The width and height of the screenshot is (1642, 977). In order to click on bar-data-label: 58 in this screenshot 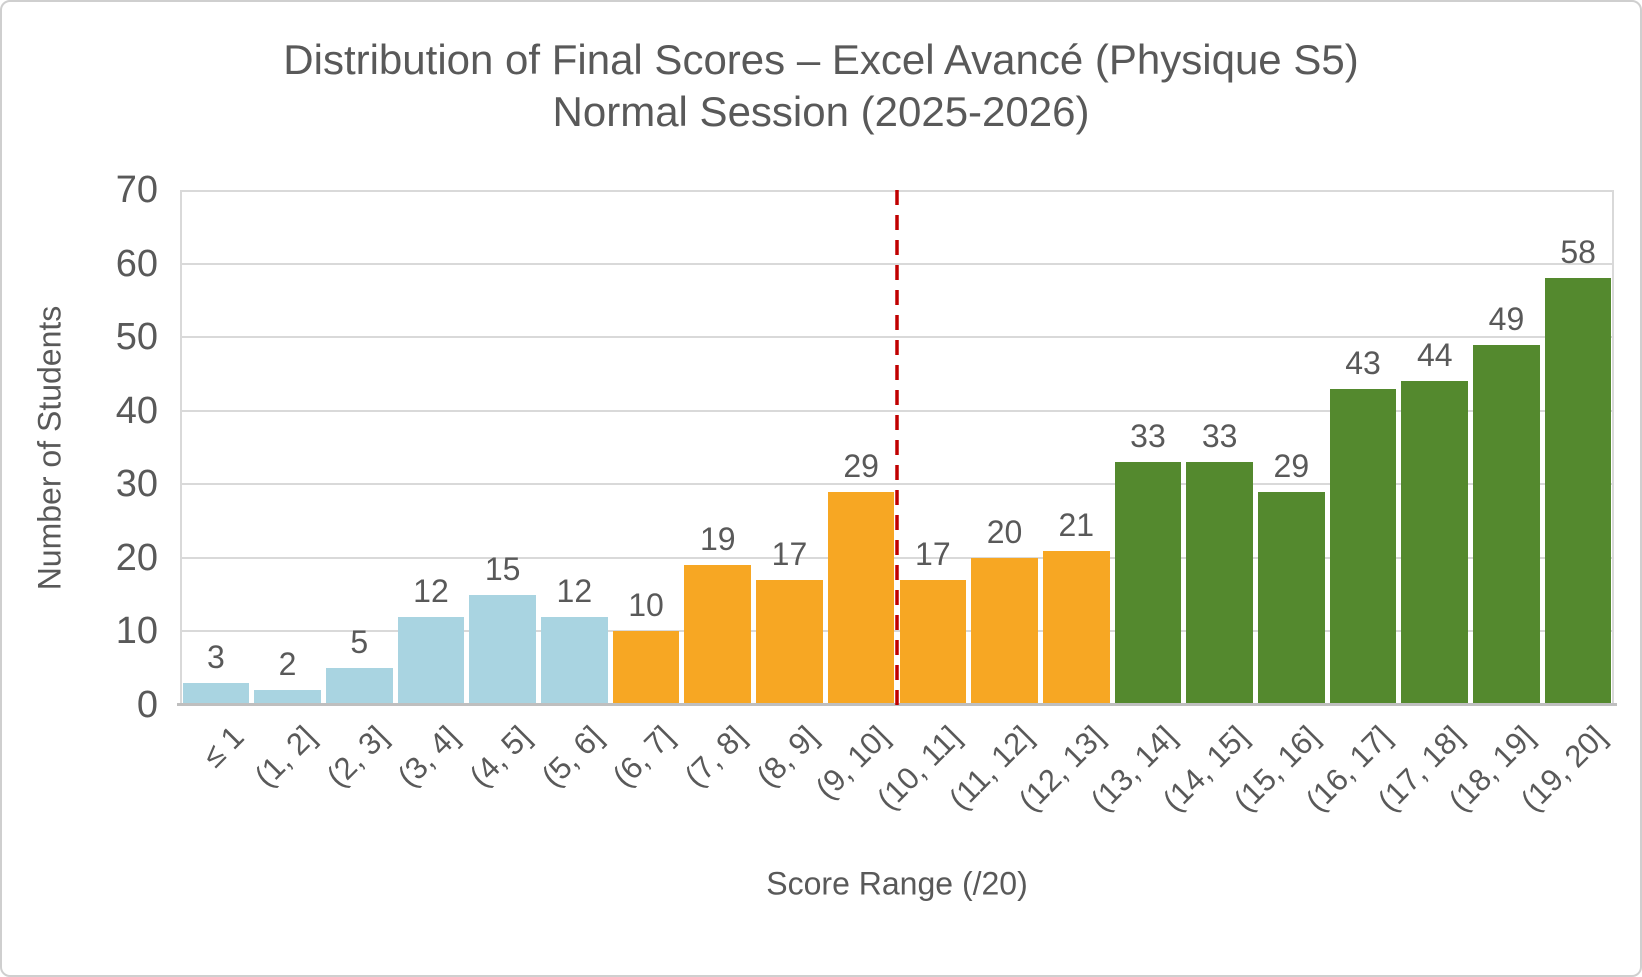, I will do `click(1578, 252)`.